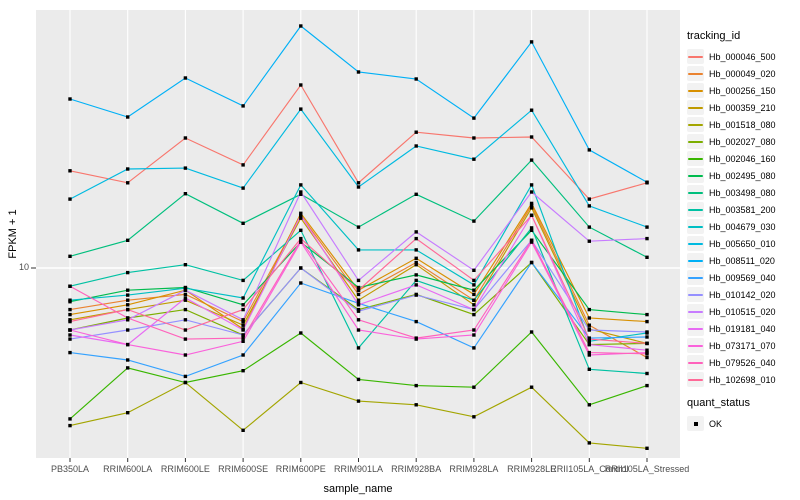  I want to click on legend-item: Hb_079526_040, so click(743, 362).